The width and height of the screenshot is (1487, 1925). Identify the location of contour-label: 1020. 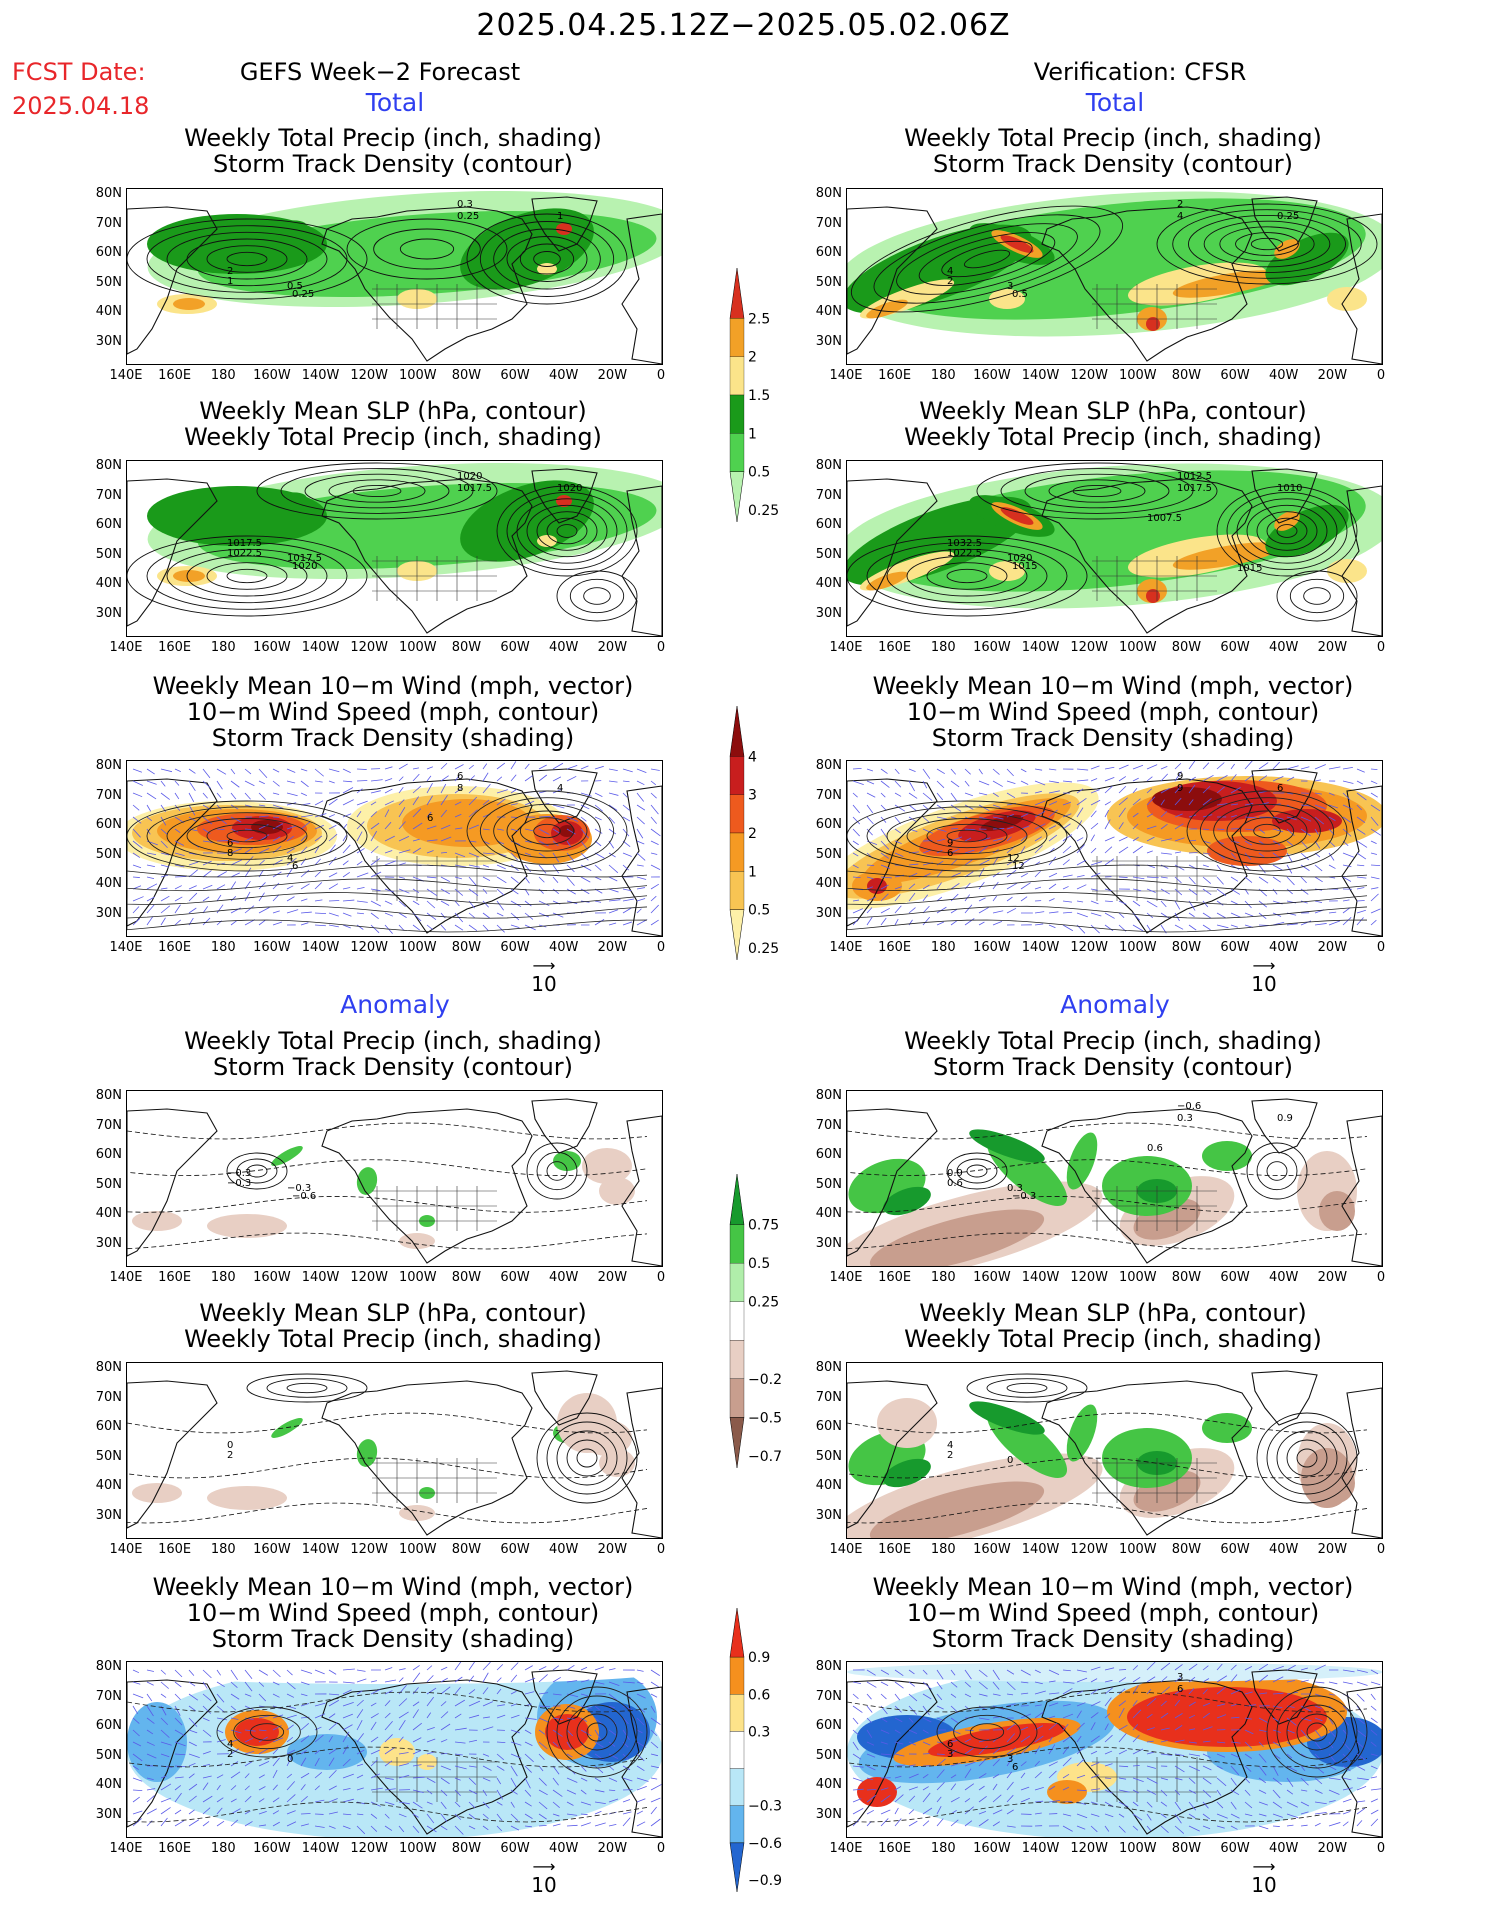
(304, 566).